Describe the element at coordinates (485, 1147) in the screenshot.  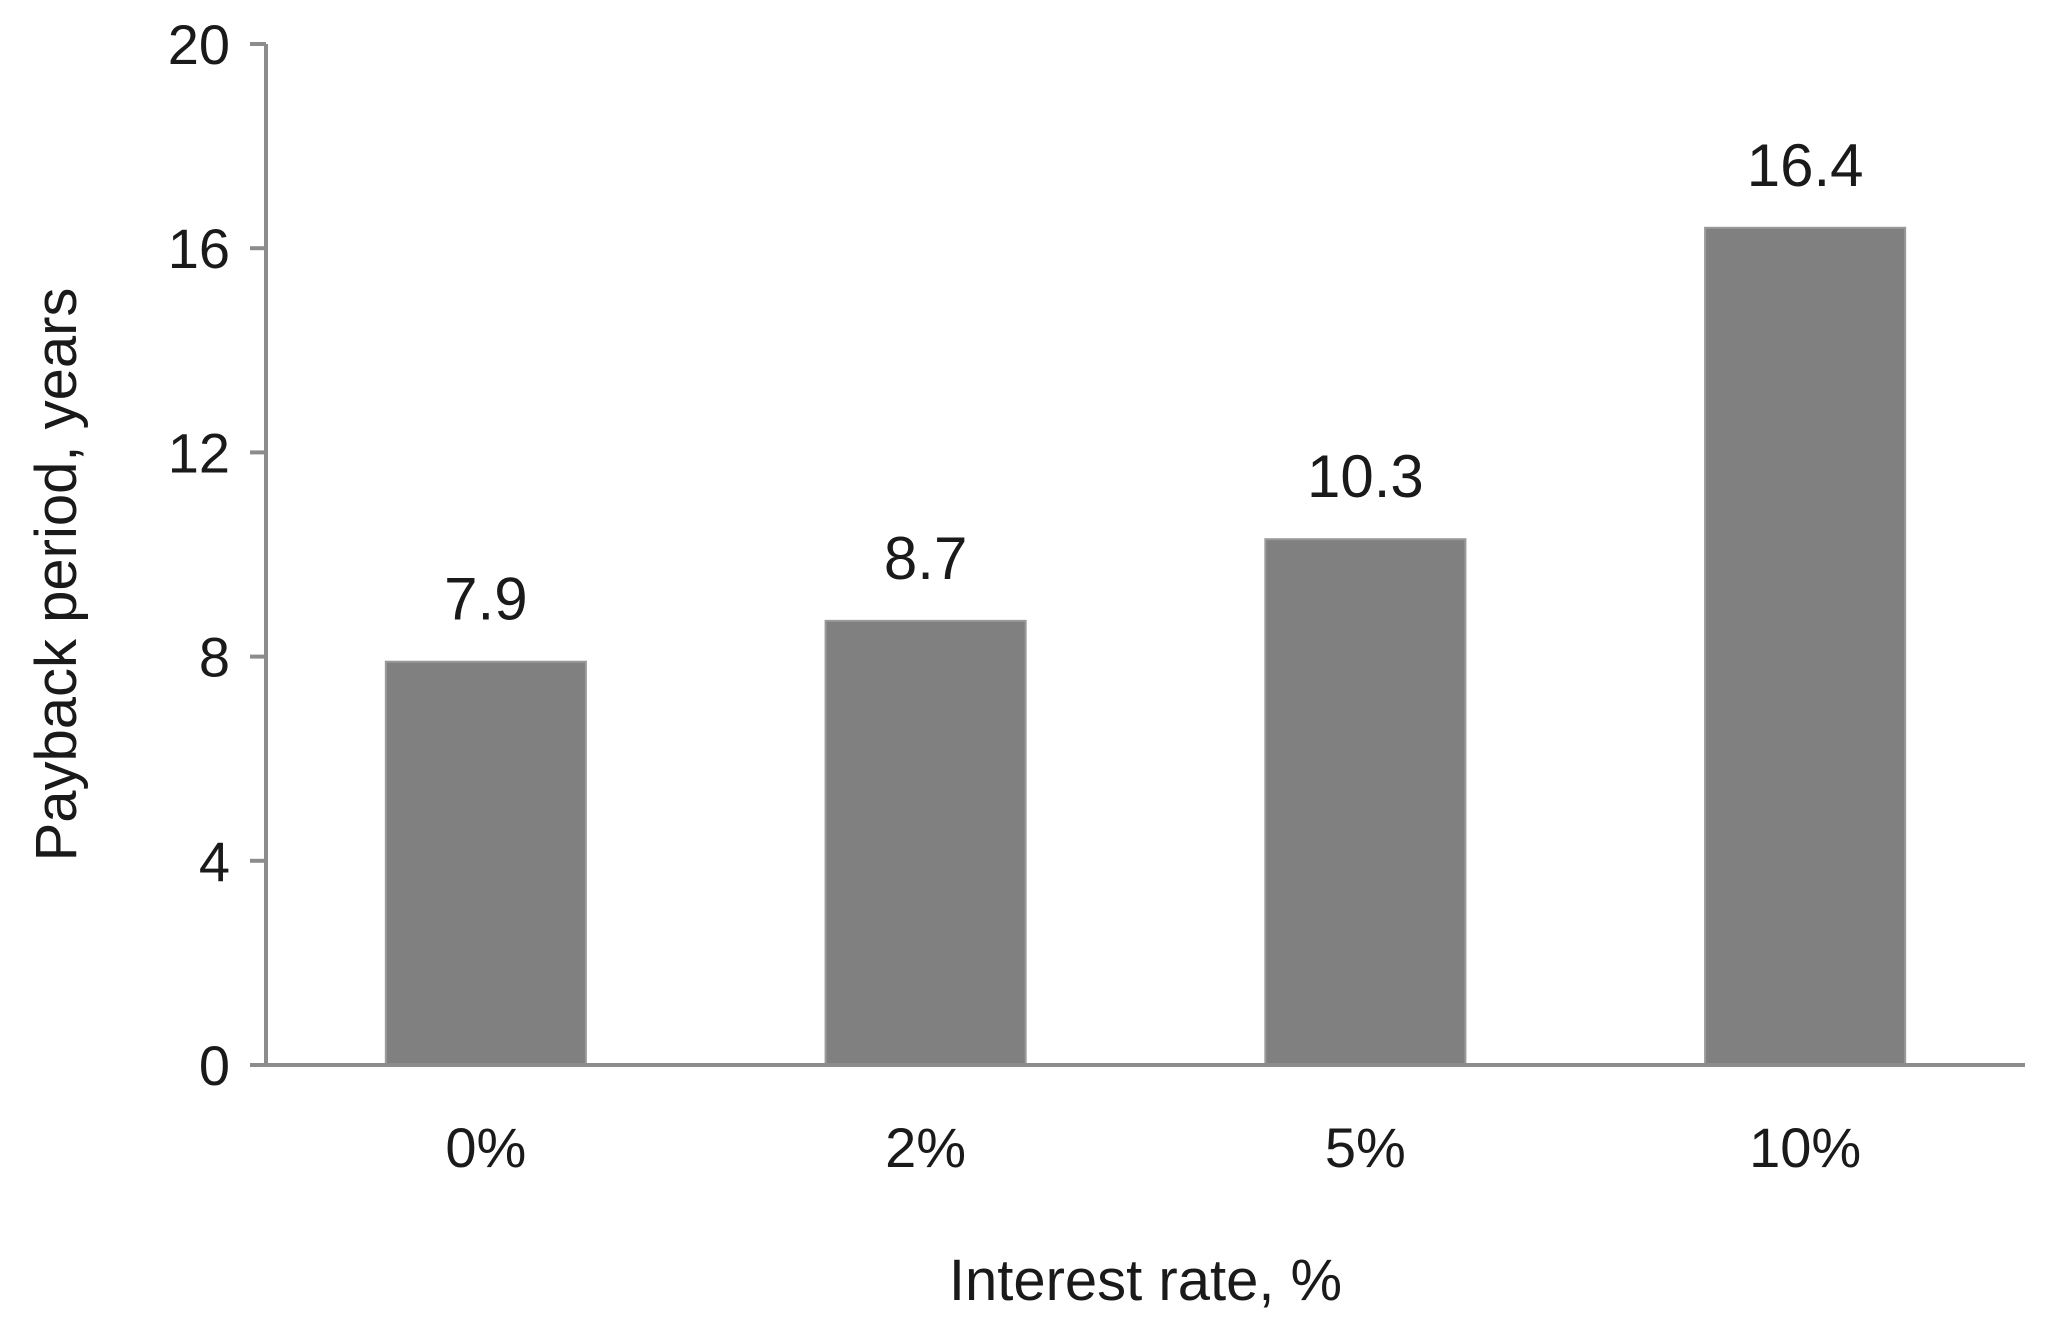
I see `x-tick-label: 0%` at that location.